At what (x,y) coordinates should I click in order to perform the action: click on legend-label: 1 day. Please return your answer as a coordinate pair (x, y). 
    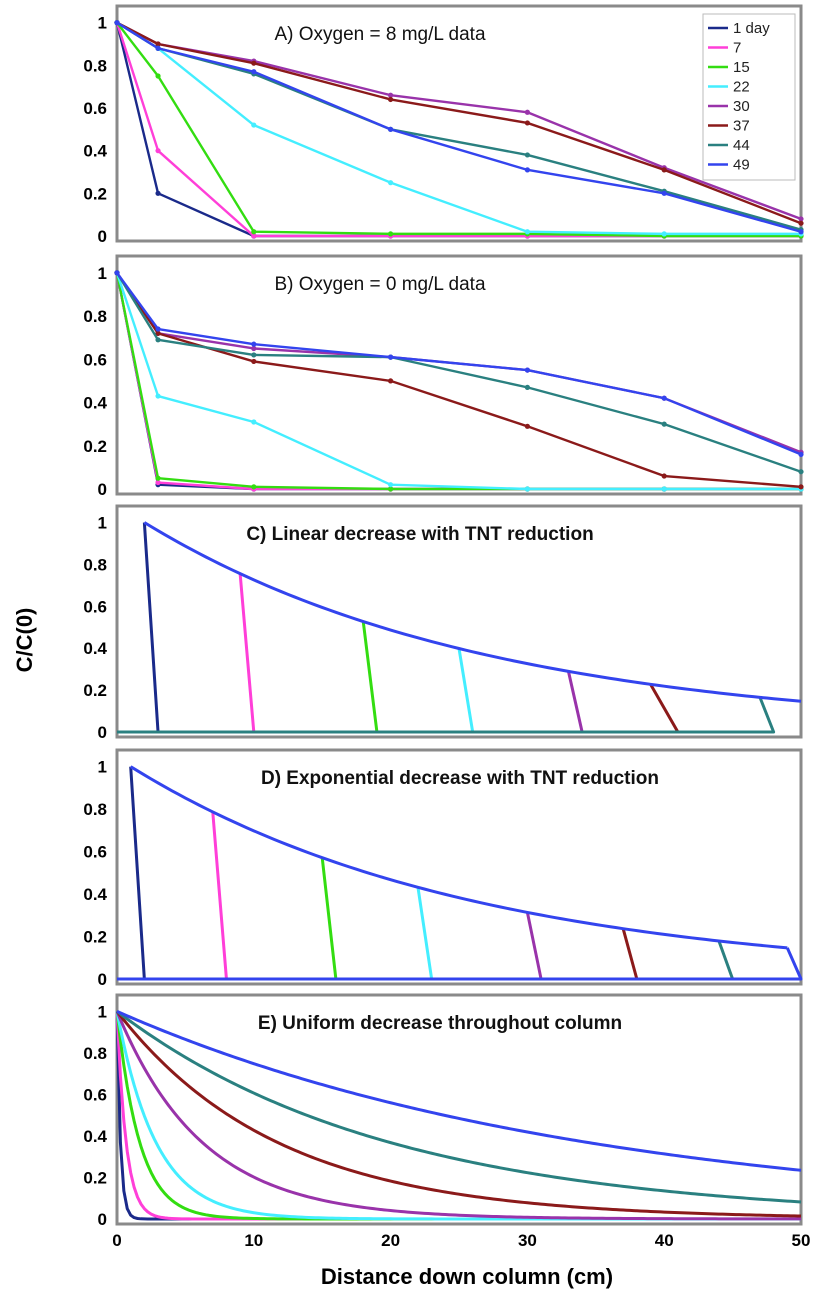
    Looking at the image, I should click on (751, 28).